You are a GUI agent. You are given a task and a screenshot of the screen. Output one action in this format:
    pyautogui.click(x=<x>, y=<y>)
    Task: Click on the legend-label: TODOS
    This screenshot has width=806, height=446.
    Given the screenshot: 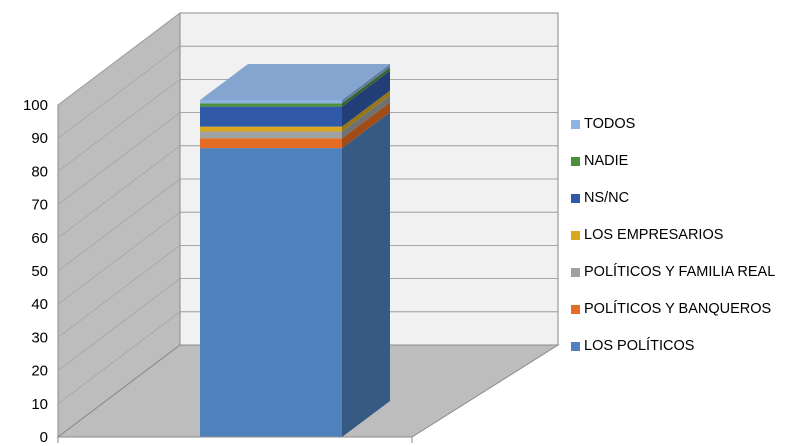 What is the action you would take?
    pyautogui.click(x=610, y=124)
    